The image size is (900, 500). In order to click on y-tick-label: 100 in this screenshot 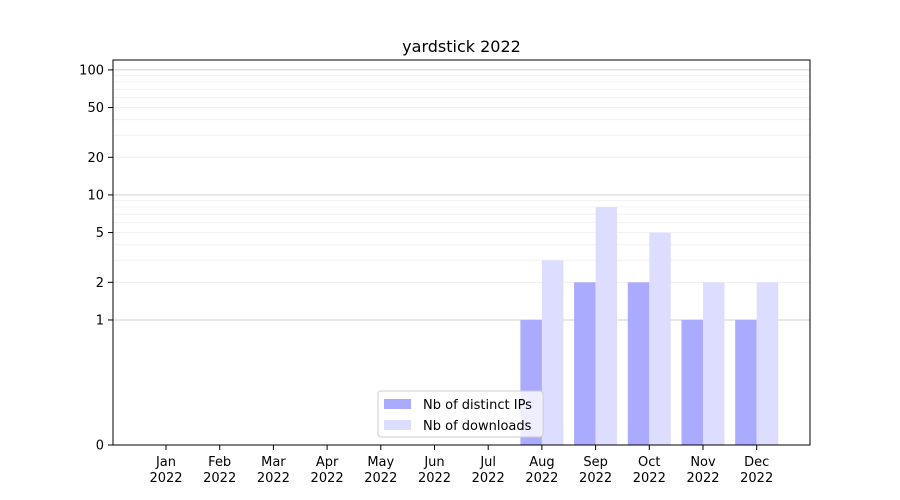, I will do `click(91, 70)`.